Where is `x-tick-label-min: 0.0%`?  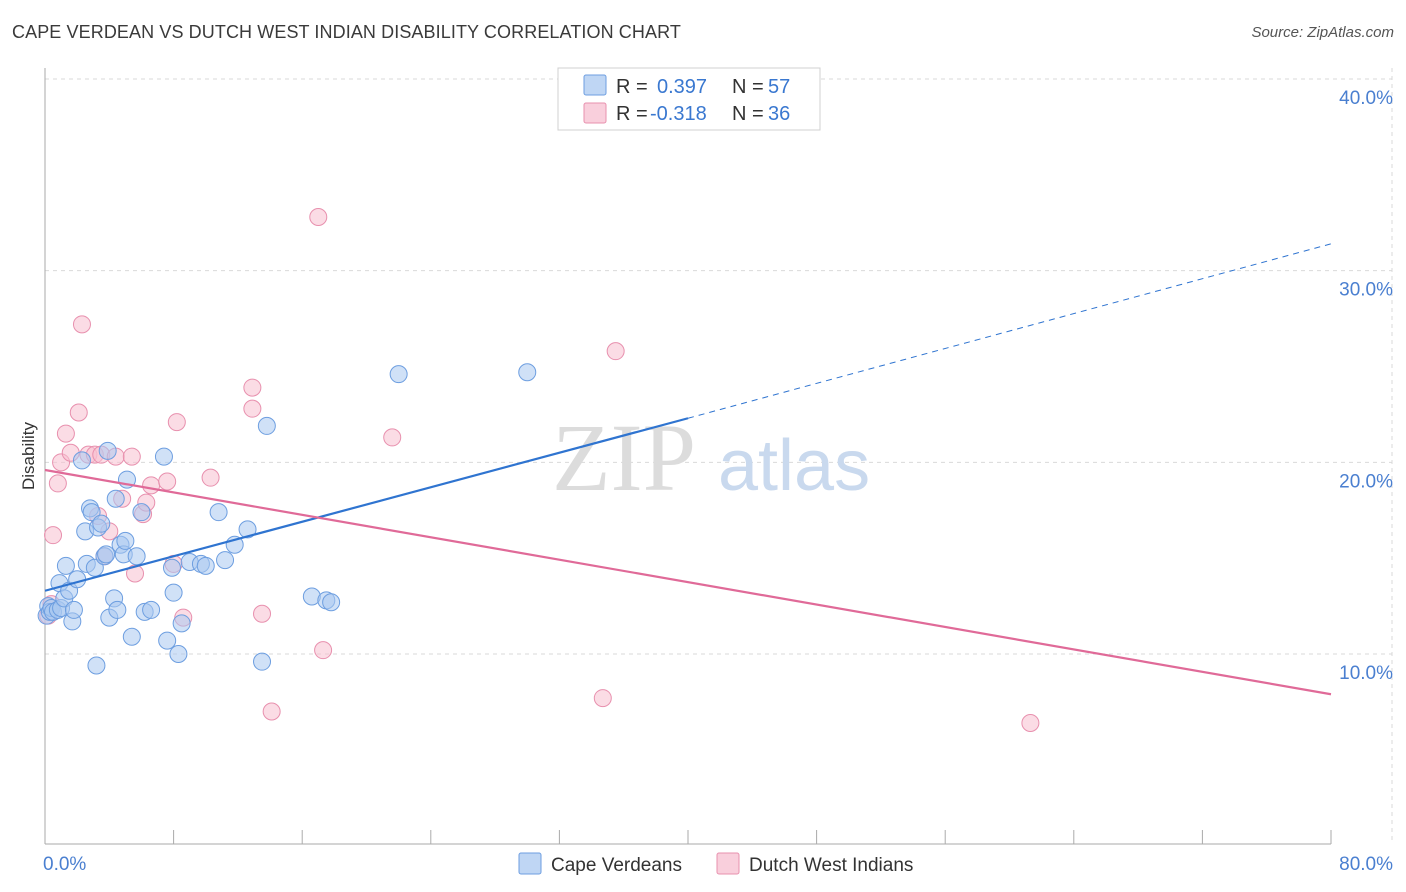 x-tick-label-min: 0.0% is located at coordinates (64, 864).